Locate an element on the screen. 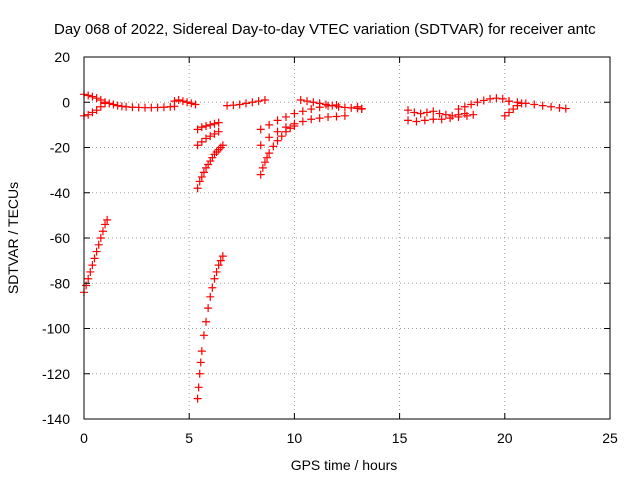 This screenshot has height=480, width=640. y-tick-label: -60 is located at coordinates (60, 238).